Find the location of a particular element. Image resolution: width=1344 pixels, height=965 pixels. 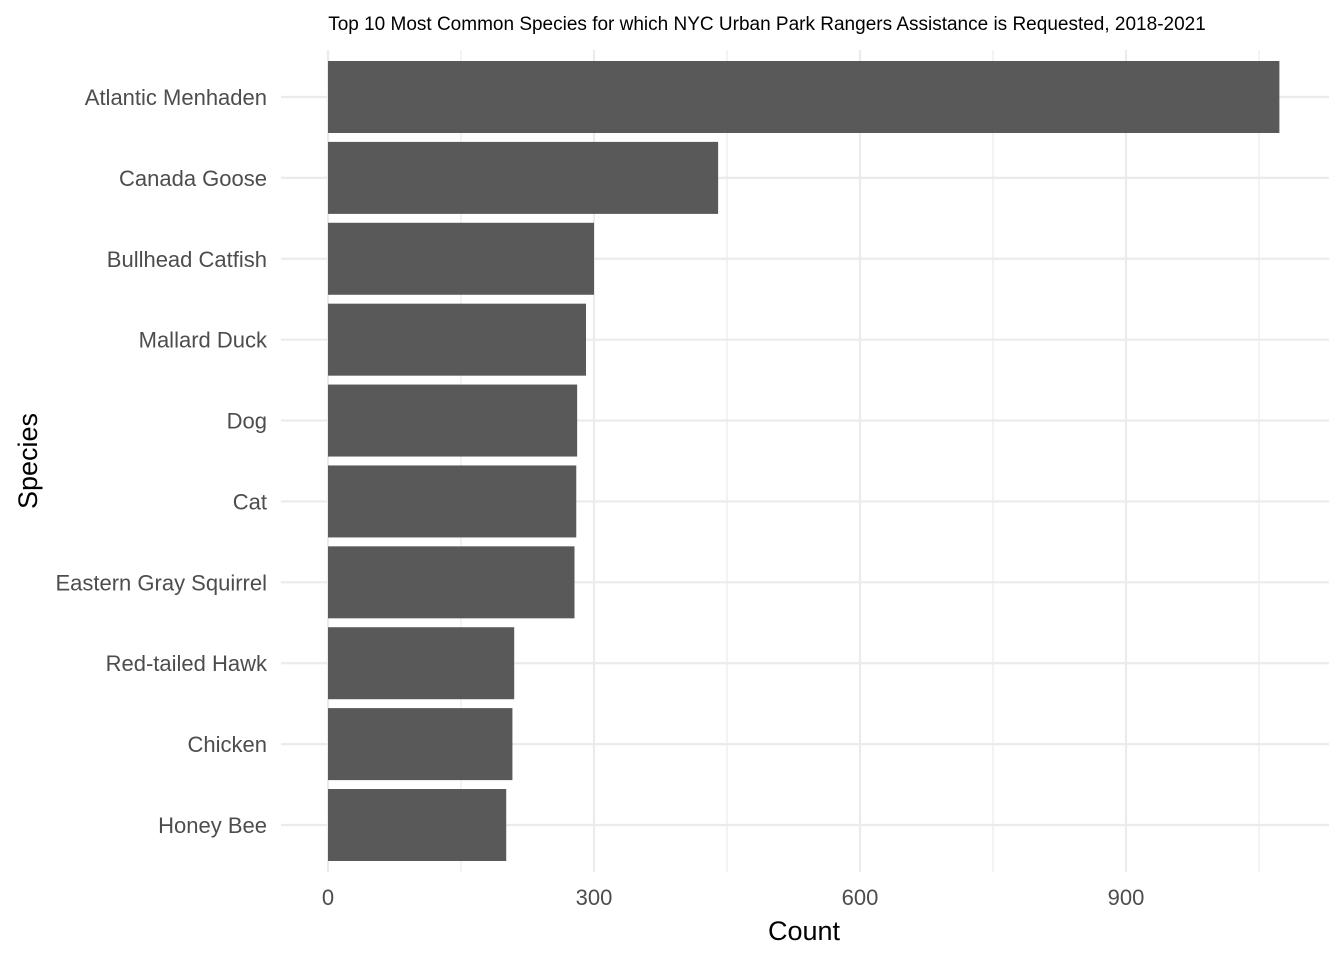

x-tick-label: 300 is located at coordinates (594, 897).